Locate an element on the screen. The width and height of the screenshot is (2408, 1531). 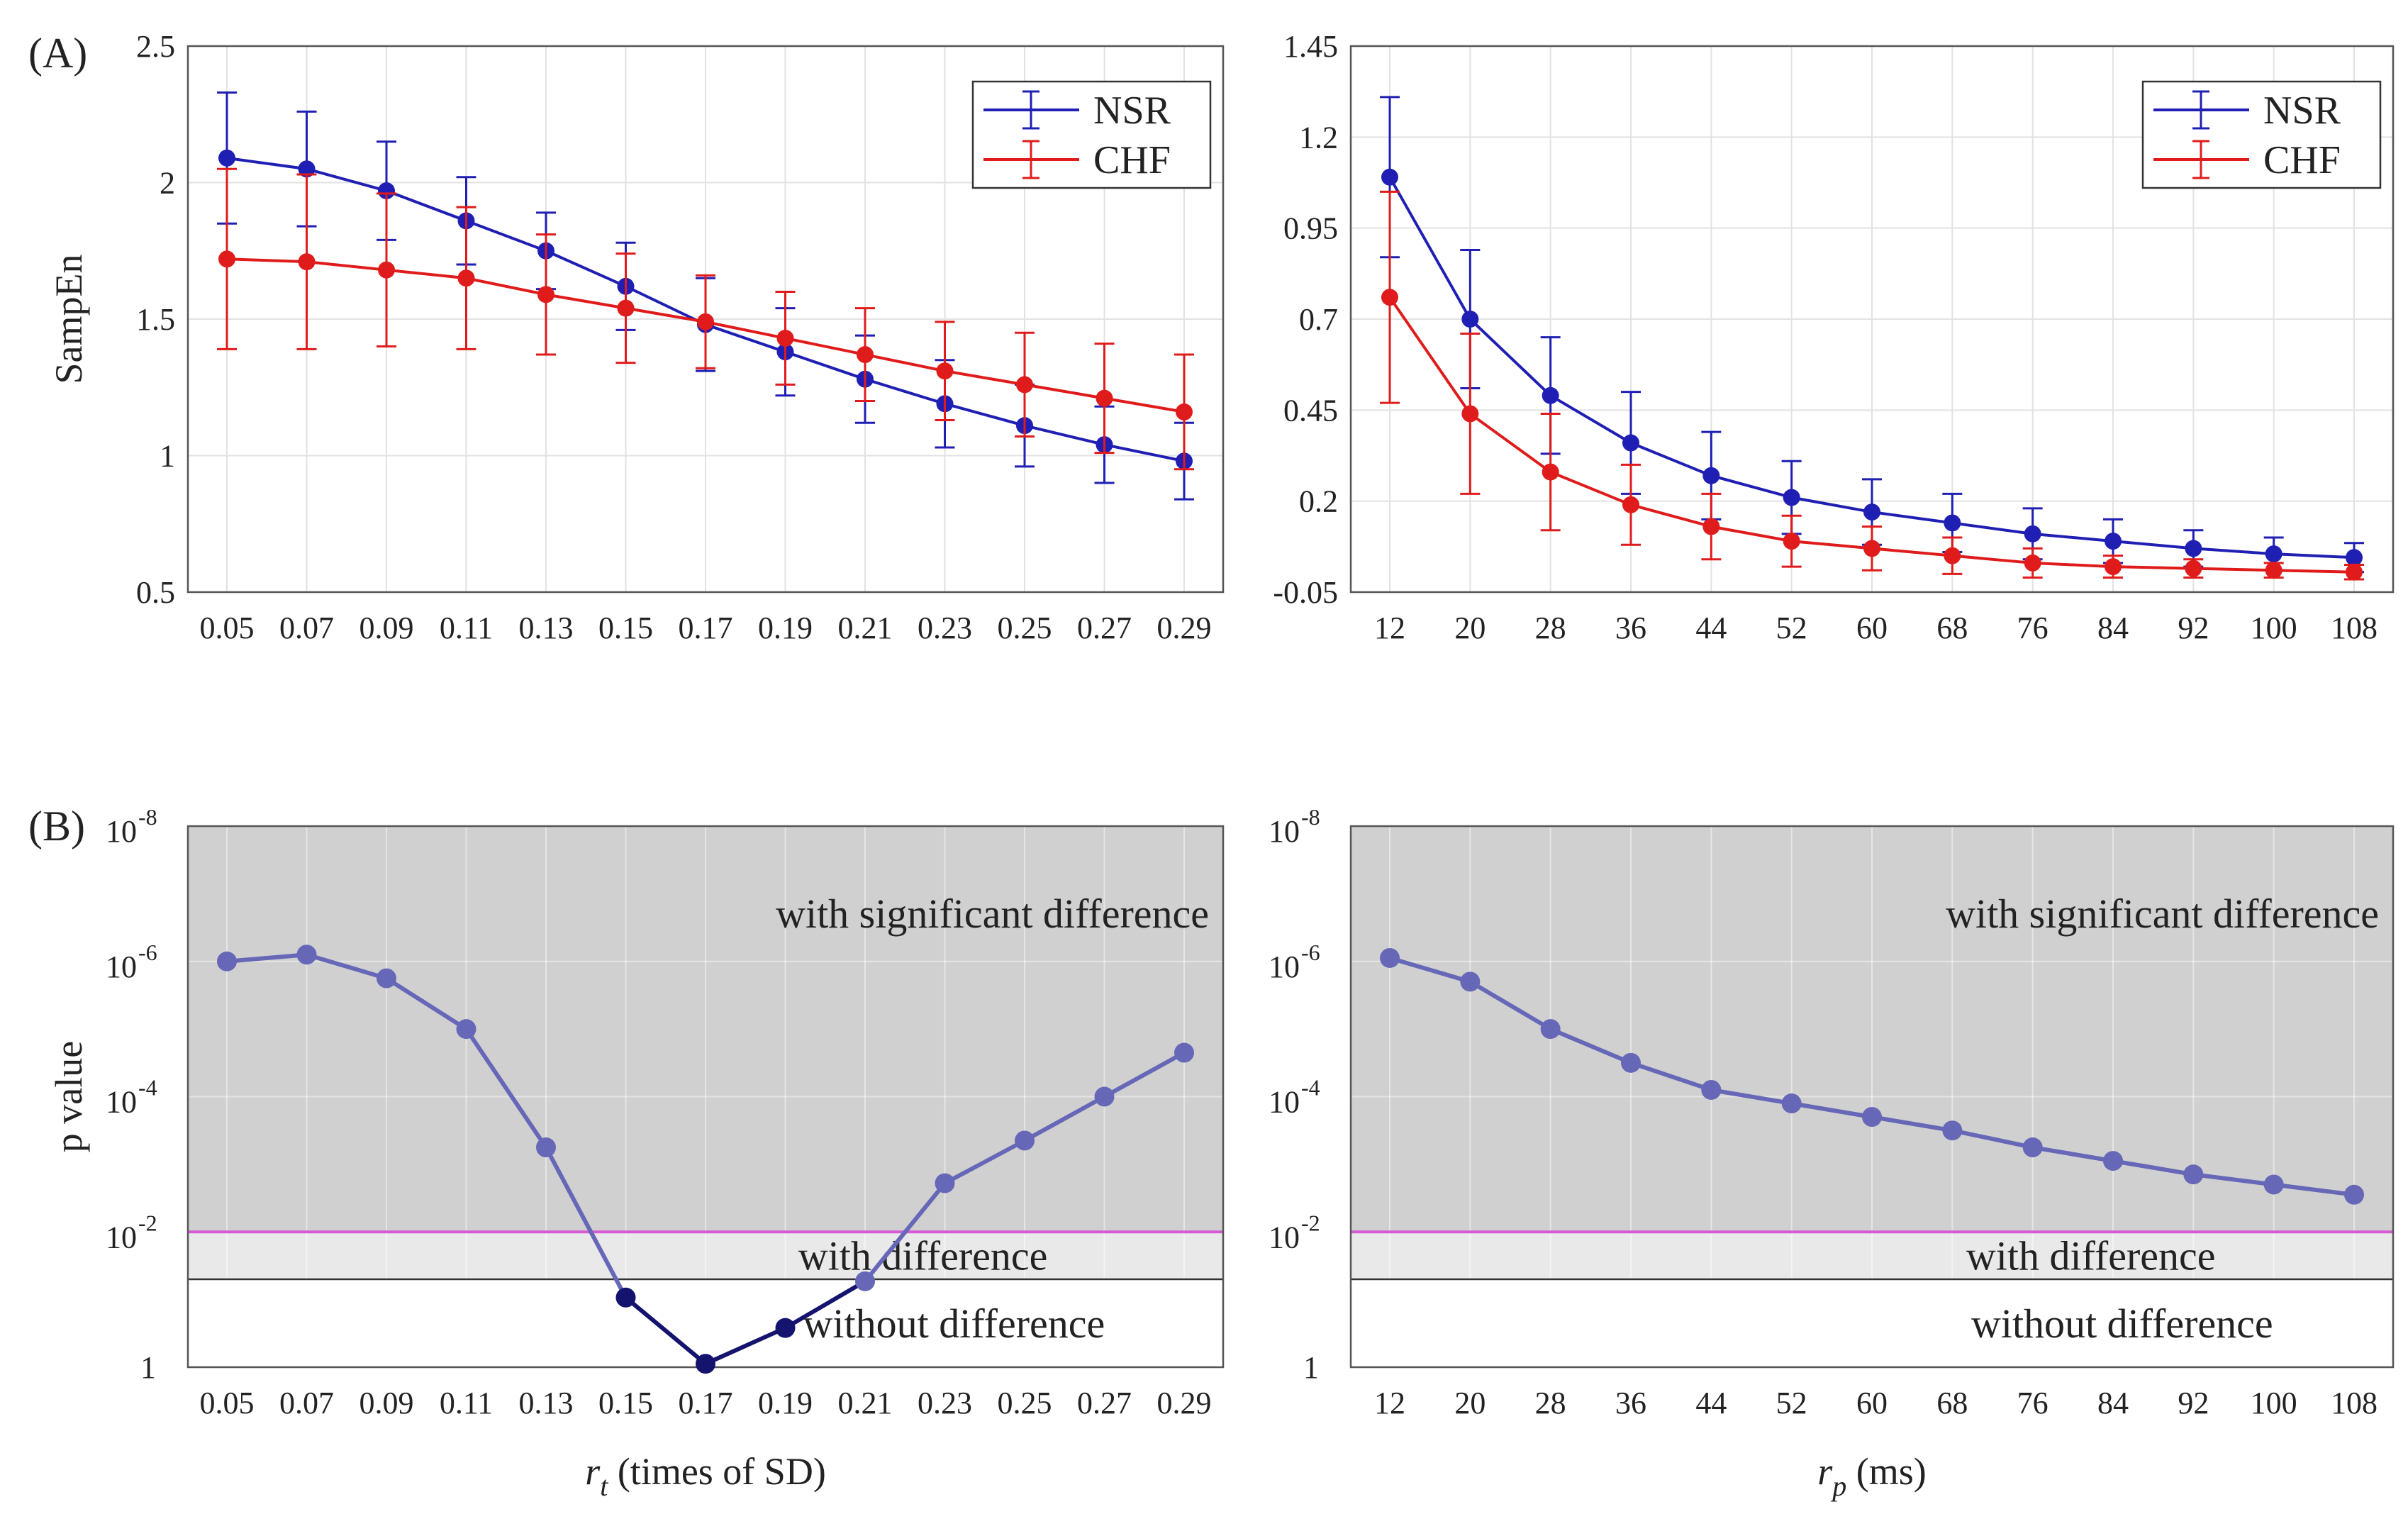
x-axis-label: rp (ms) is located at coordinates (1872, 1476).